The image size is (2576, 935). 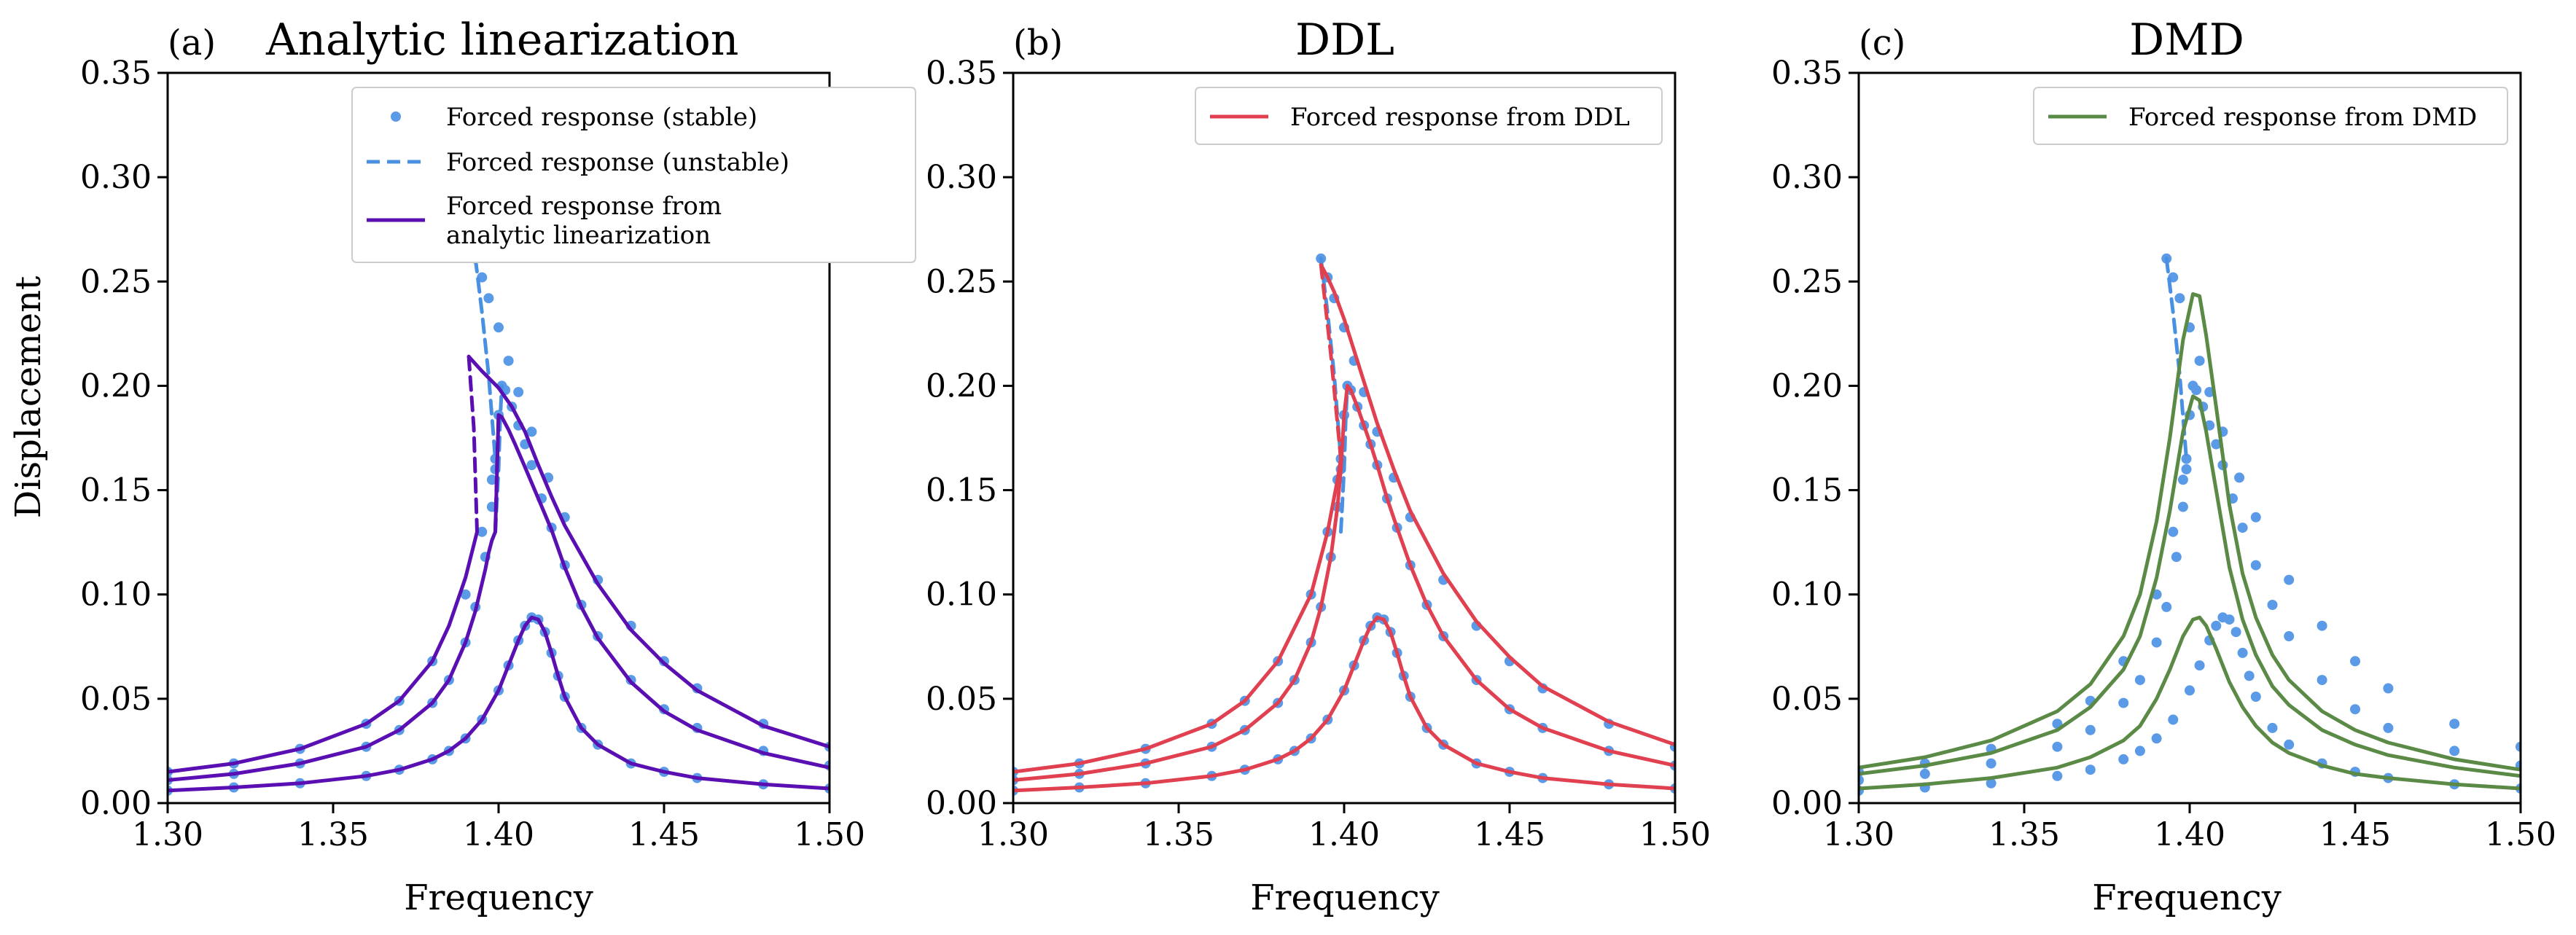 What do you see at coordinates (2189, 834) in the screenshot?
I see `x-tick-label-c-2: 1.40` at bounding box center [2189, 834].